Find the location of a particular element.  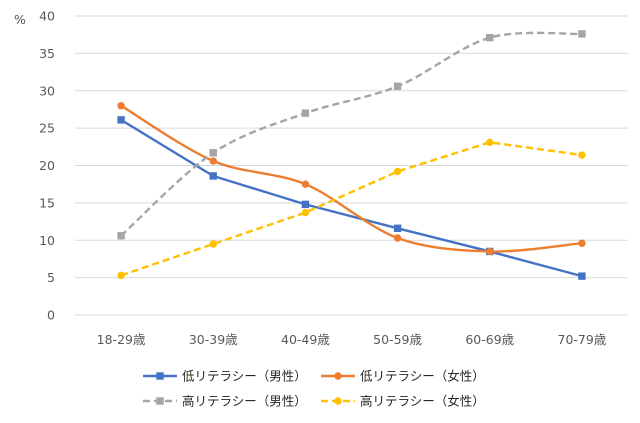

y-axis-label: % is located at coordinates (20, 19).